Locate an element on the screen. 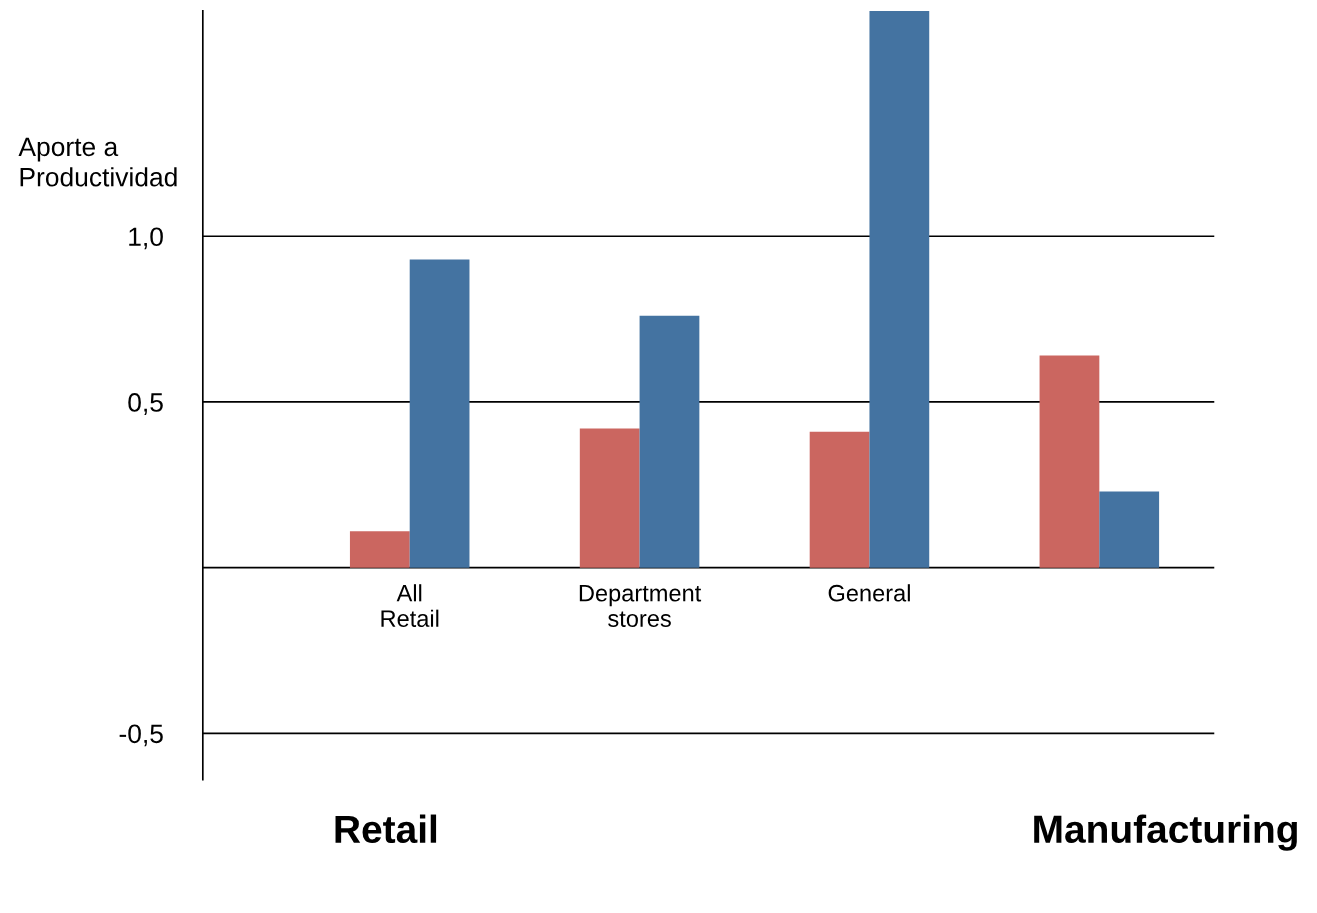 The image size is (1317, 913). x-tick-label: All Retail is located at coordinates (410, 605).